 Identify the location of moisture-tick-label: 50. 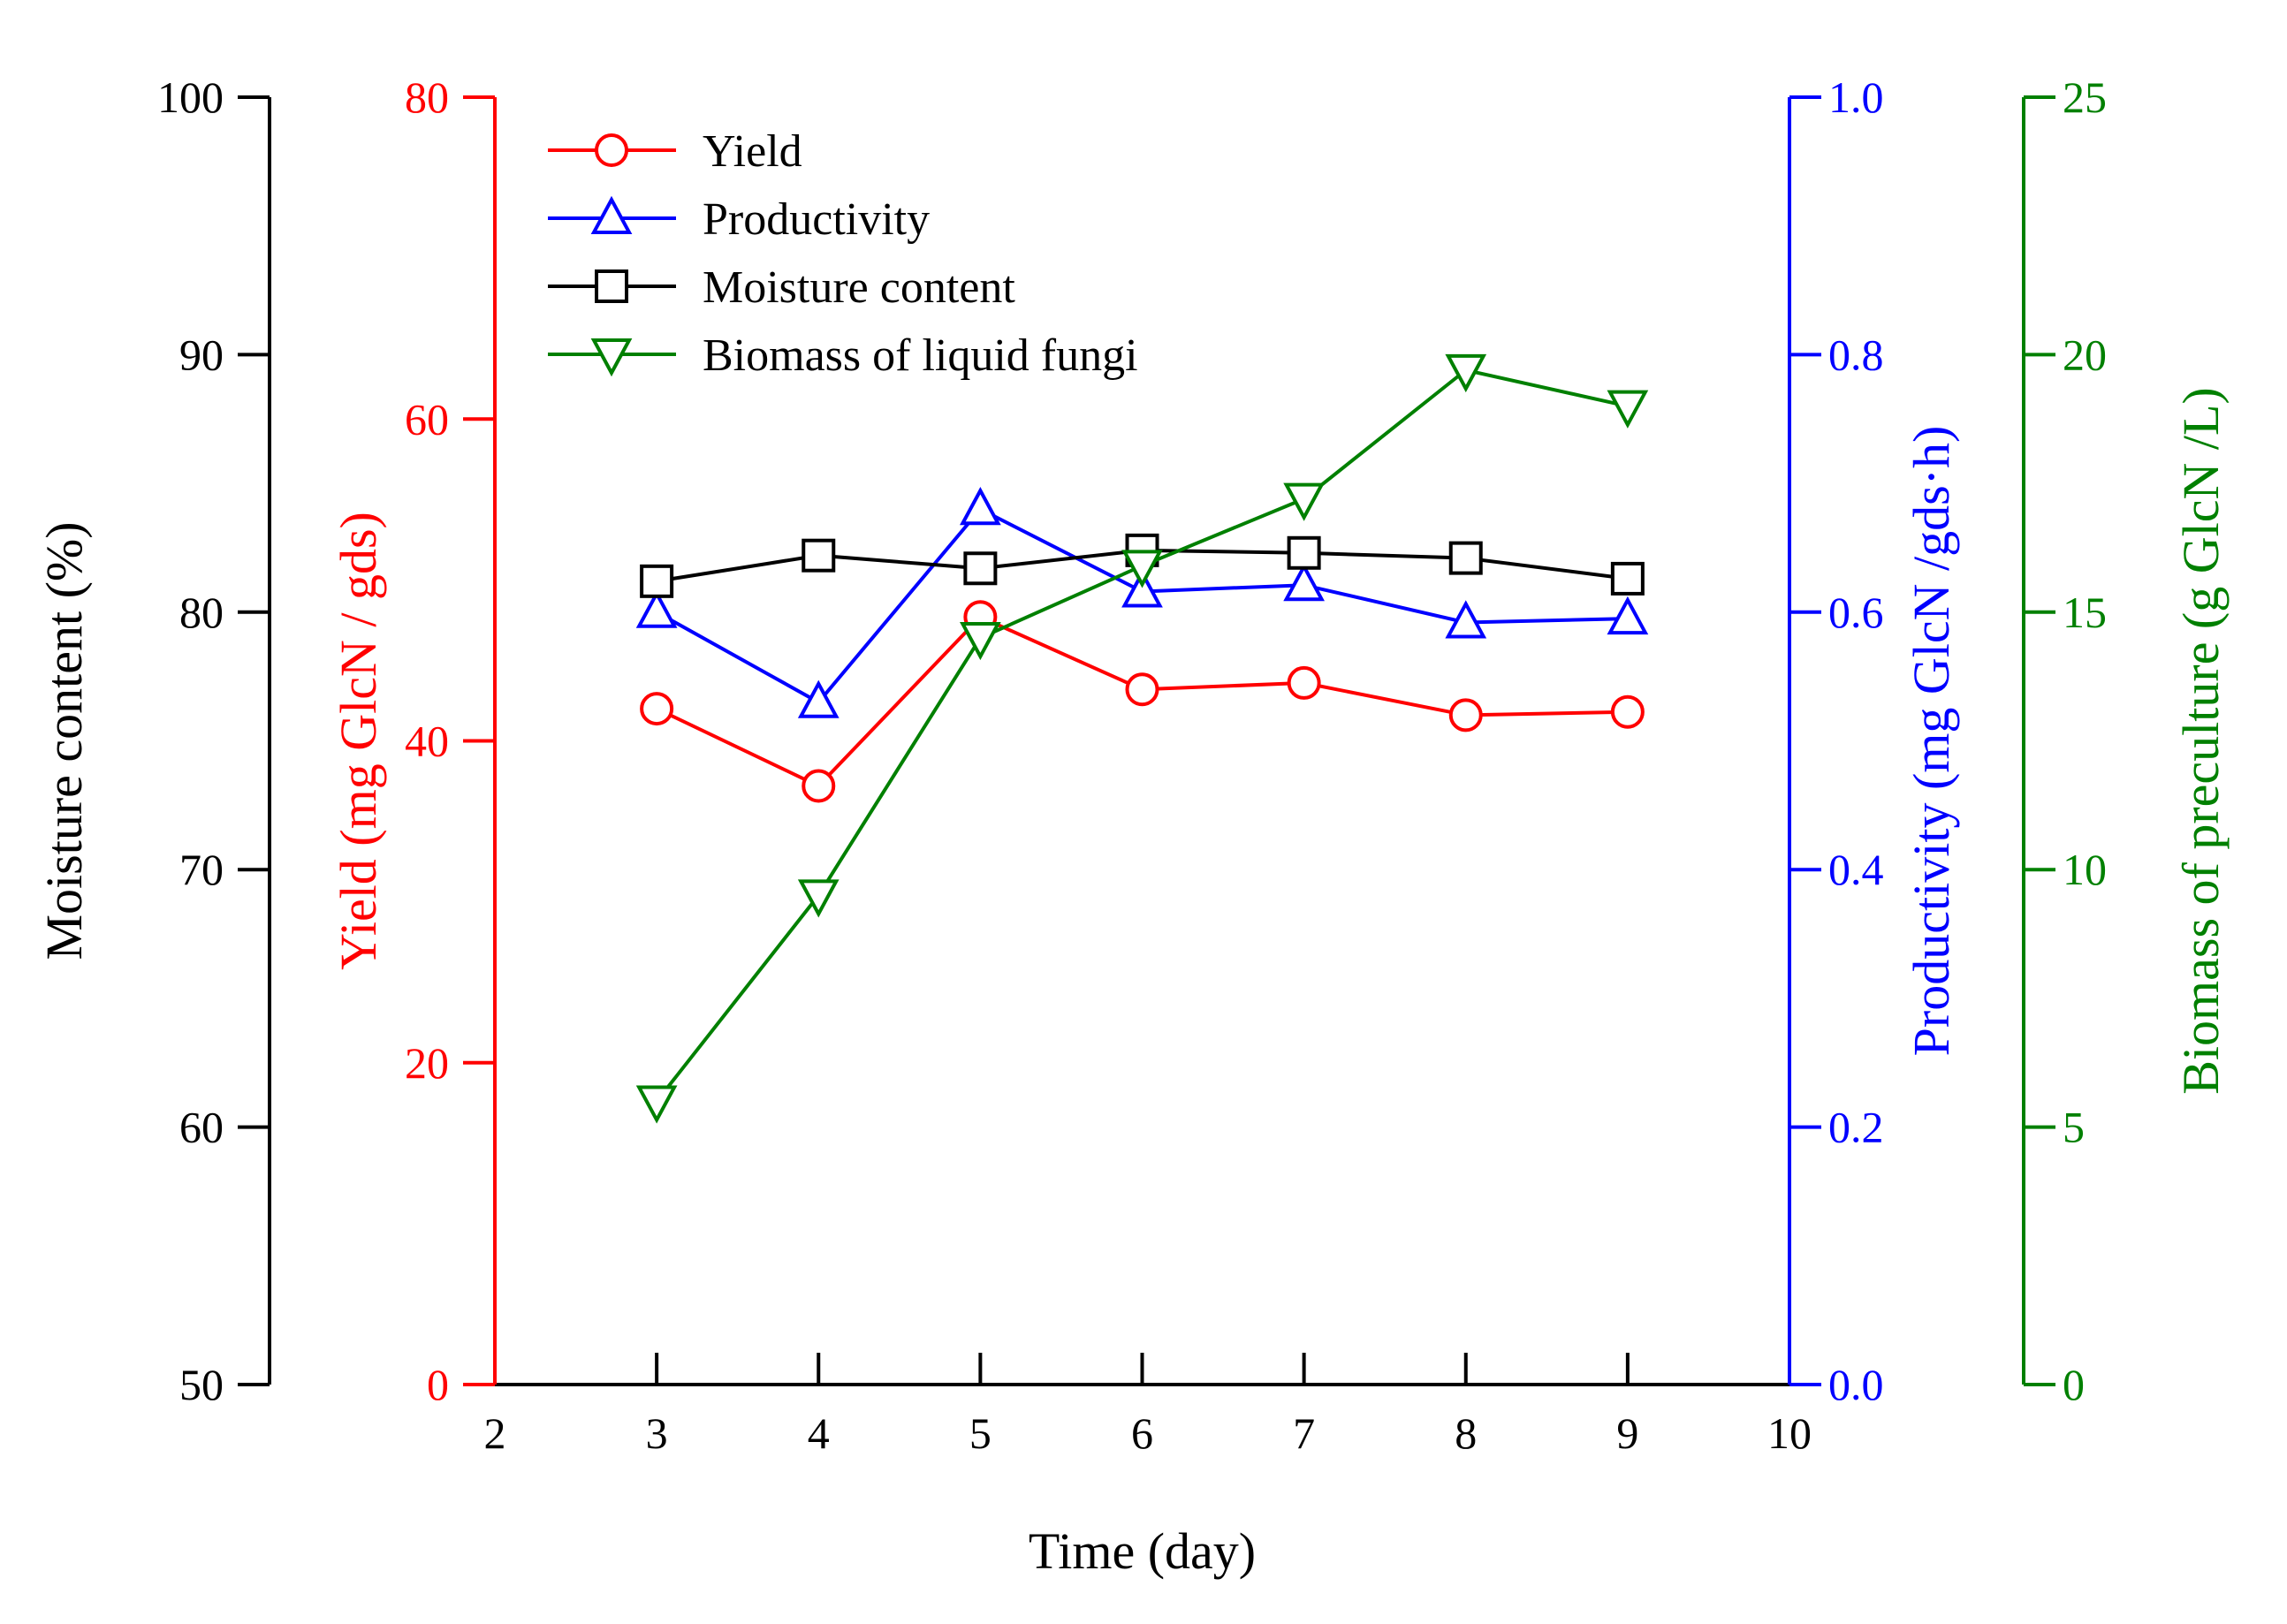
(201, 1384).